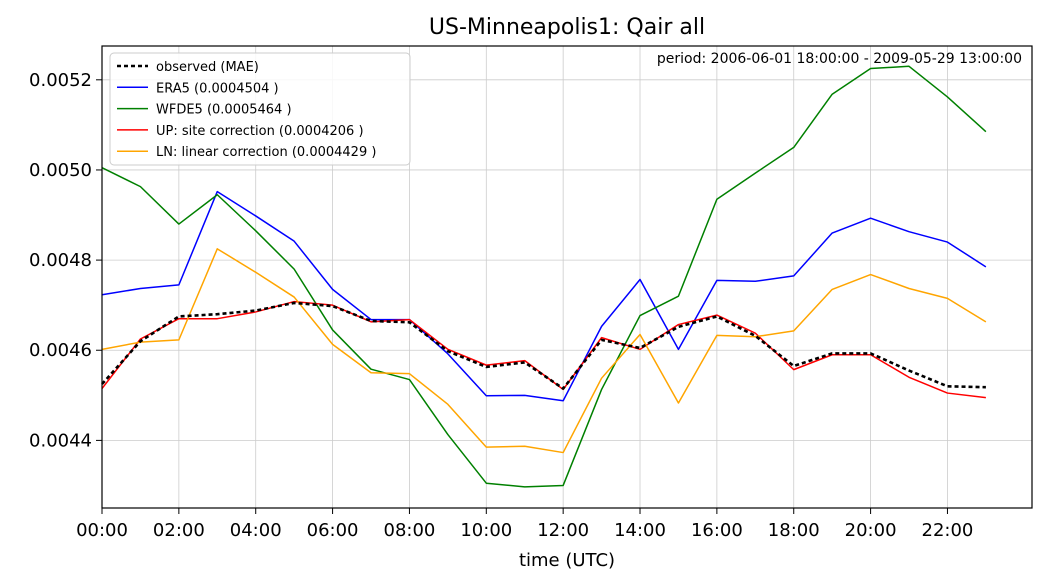 The width and height of the screenshot is (1047, 586). Describe the element at coordinates (60, 170) in the screenshot. I see `y-tick-label: 0.0050` at that location.